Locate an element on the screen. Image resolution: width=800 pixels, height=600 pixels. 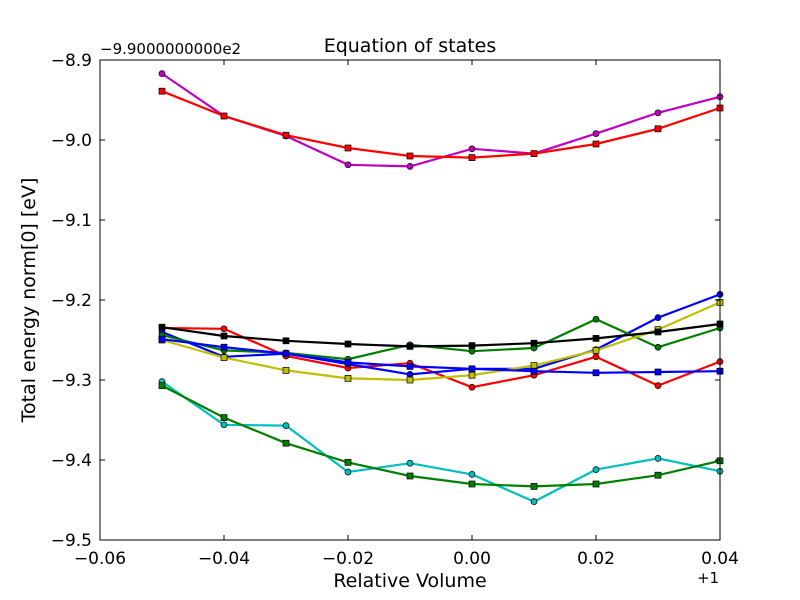
x-tick-label: −0.06 is located at coordinates (100, 559).